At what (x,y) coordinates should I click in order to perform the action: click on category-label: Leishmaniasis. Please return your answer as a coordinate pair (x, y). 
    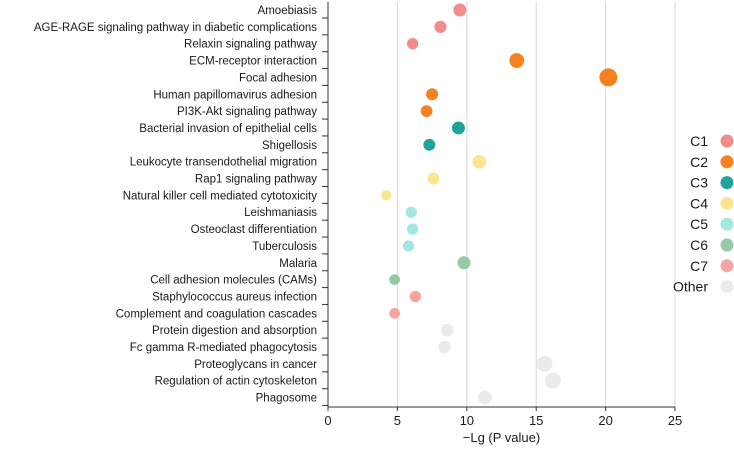
    Looking at the image, I should click on (280, 213).